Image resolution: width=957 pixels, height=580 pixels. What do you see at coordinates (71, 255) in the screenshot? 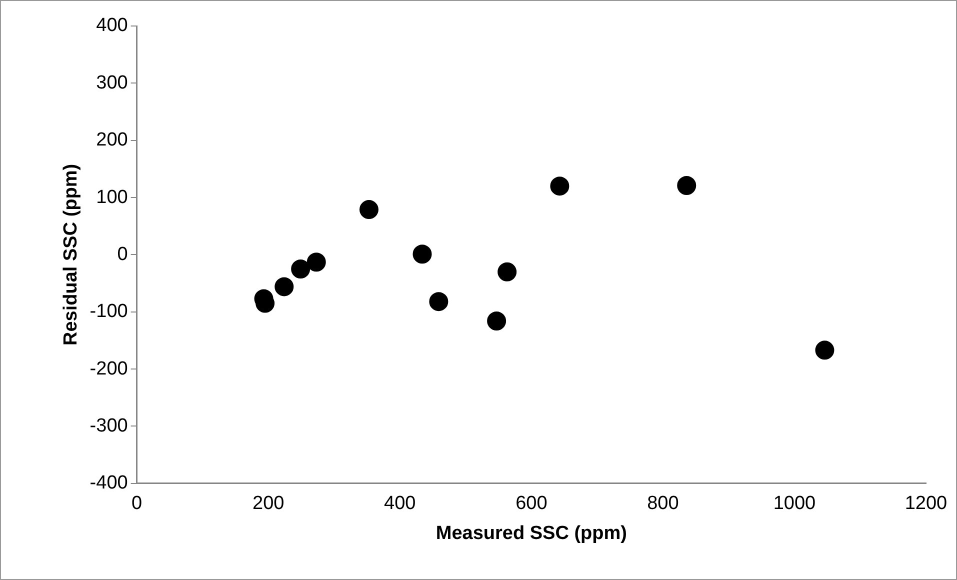
I see `y-axis-title: Residual SSC (ppm)` at bounding box center [71, 255].